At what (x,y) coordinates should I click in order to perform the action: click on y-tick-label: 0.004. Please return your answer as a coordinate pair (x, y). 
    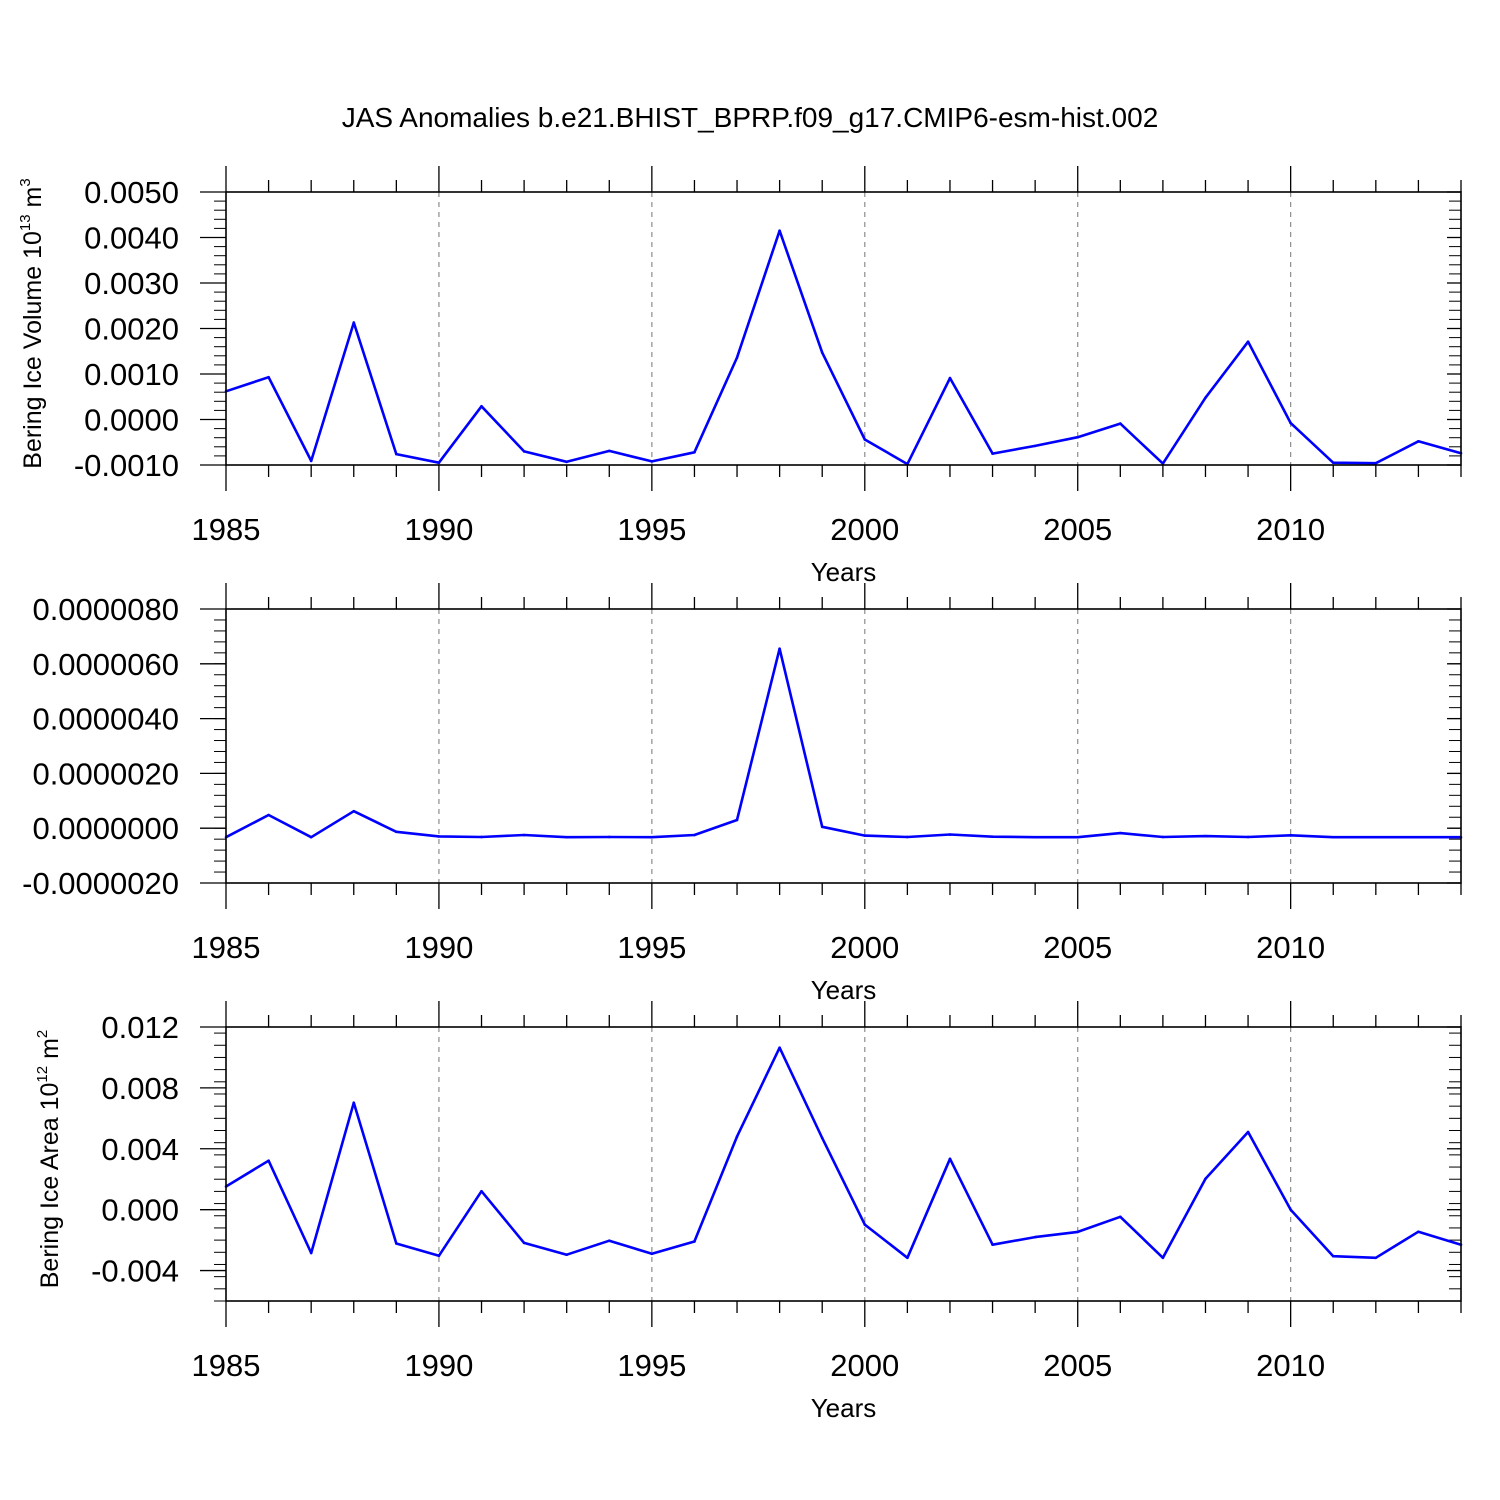
    Looking at the image, I should click on (140, 1149).